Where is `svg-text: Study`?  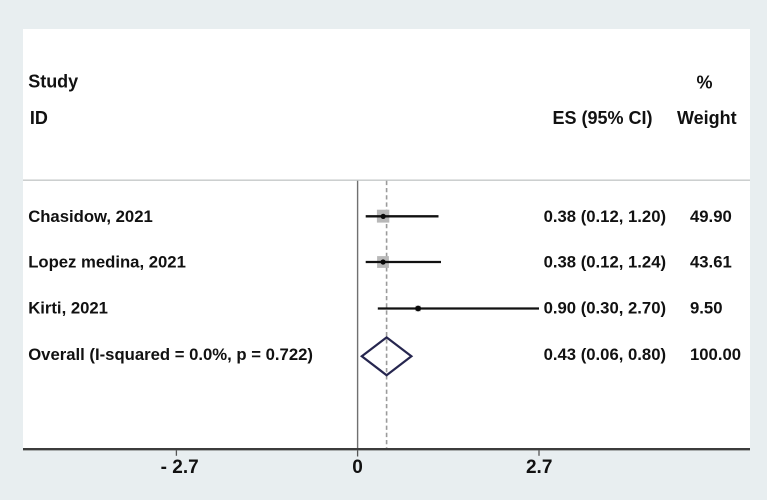 svg-text: Study is located at coordinates (53, 82).